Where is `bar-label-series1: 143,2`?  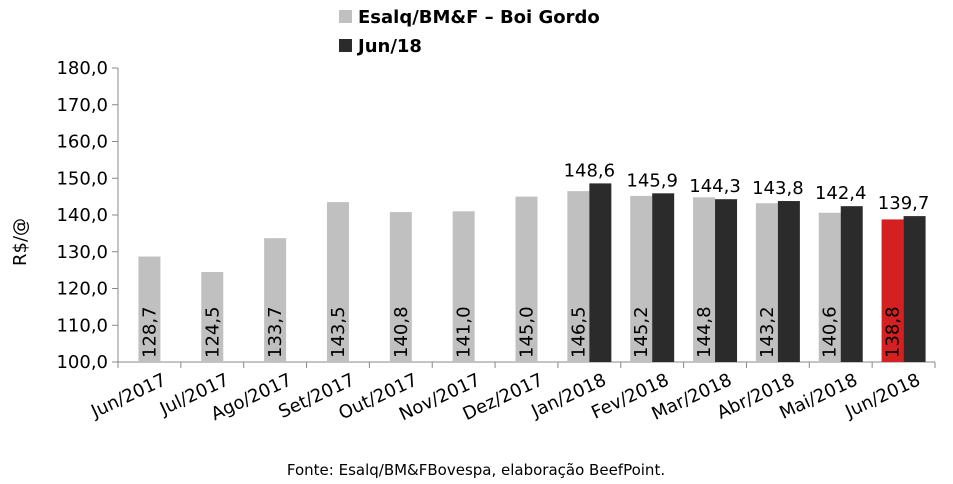
bar-label-series1: 143,2 is located at coordinates (767, 332).